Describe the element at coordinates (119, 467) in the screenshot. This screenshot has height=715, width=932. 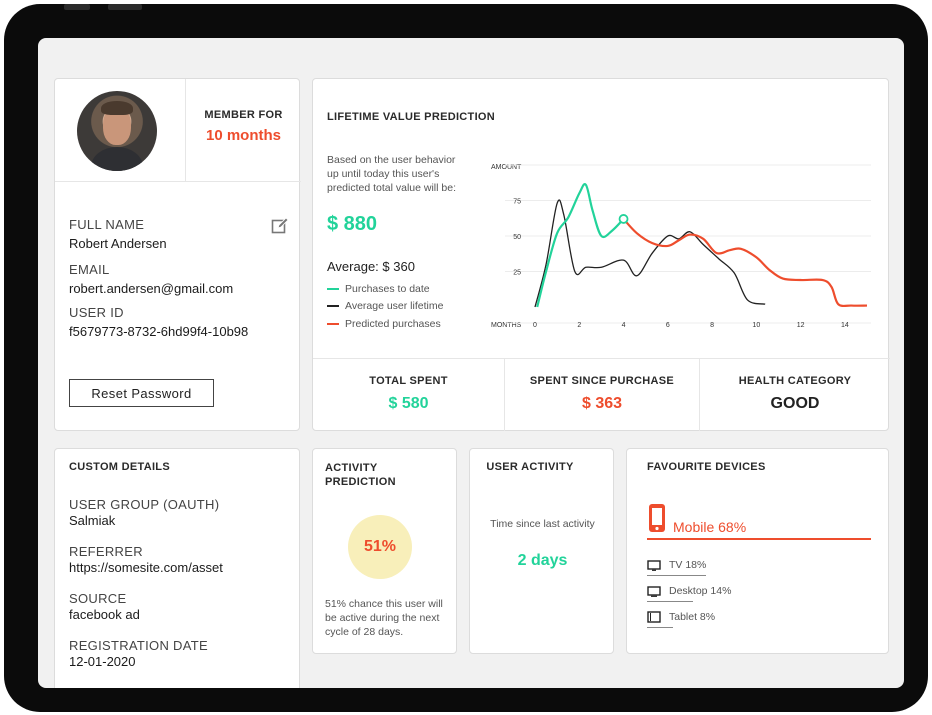
I see `custom-details-title: CUSTOM DETAILS` at that location.